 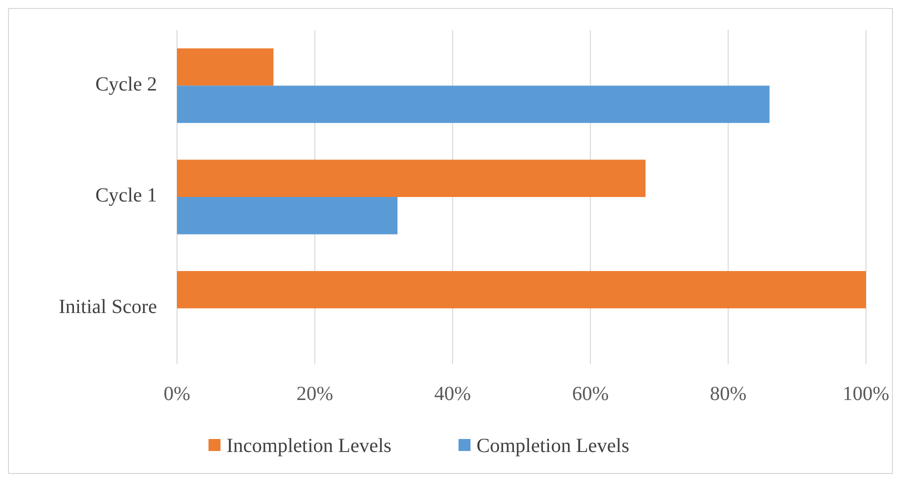 What do you see at coordinates (108, 307) in the screenshot?
I see `y-tick-label: Initial Score` at bounding box center [108, 307].